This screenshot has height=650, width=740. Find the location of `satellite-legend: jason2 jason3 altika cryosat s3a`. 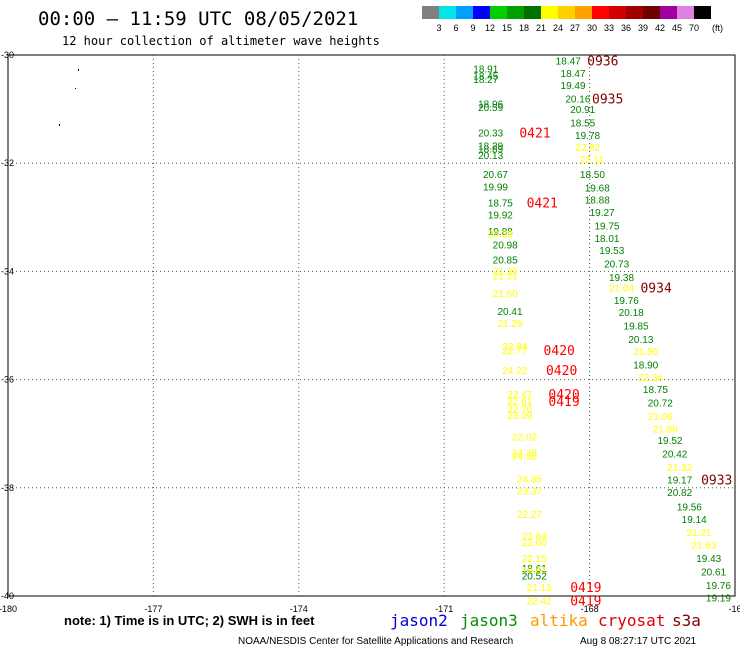

satellite-legend: jason2 jason3 altika cryosat s3a is located at coordinates (545, 620).